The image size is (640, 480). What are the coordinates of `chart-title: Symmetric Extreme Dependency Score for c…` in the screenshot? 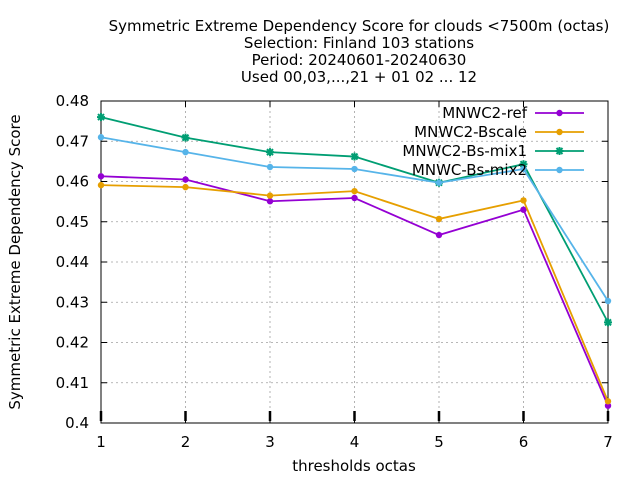 It's located at (359, 51).